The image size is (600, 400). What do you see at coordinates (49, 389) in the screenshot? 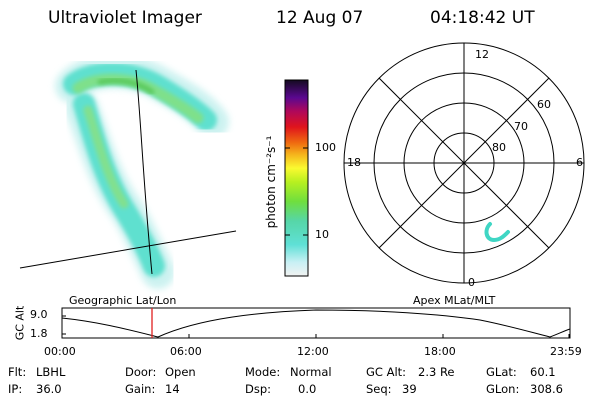
I see `info-ip-value: 36.0` at bounding box center [49, 389].